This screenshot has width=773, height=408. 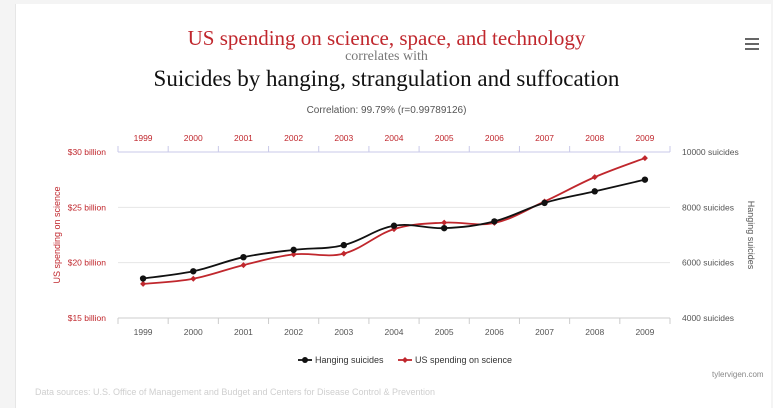 I want to click on y-left-tick-label: $30 billion, so click(x=87, y=152).